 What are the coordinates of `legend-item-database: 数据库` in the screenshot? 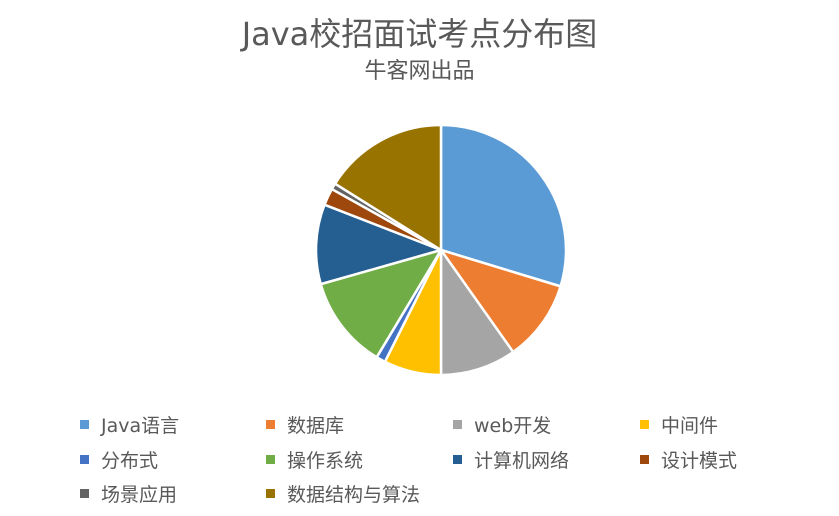 It's located at (305, 424).